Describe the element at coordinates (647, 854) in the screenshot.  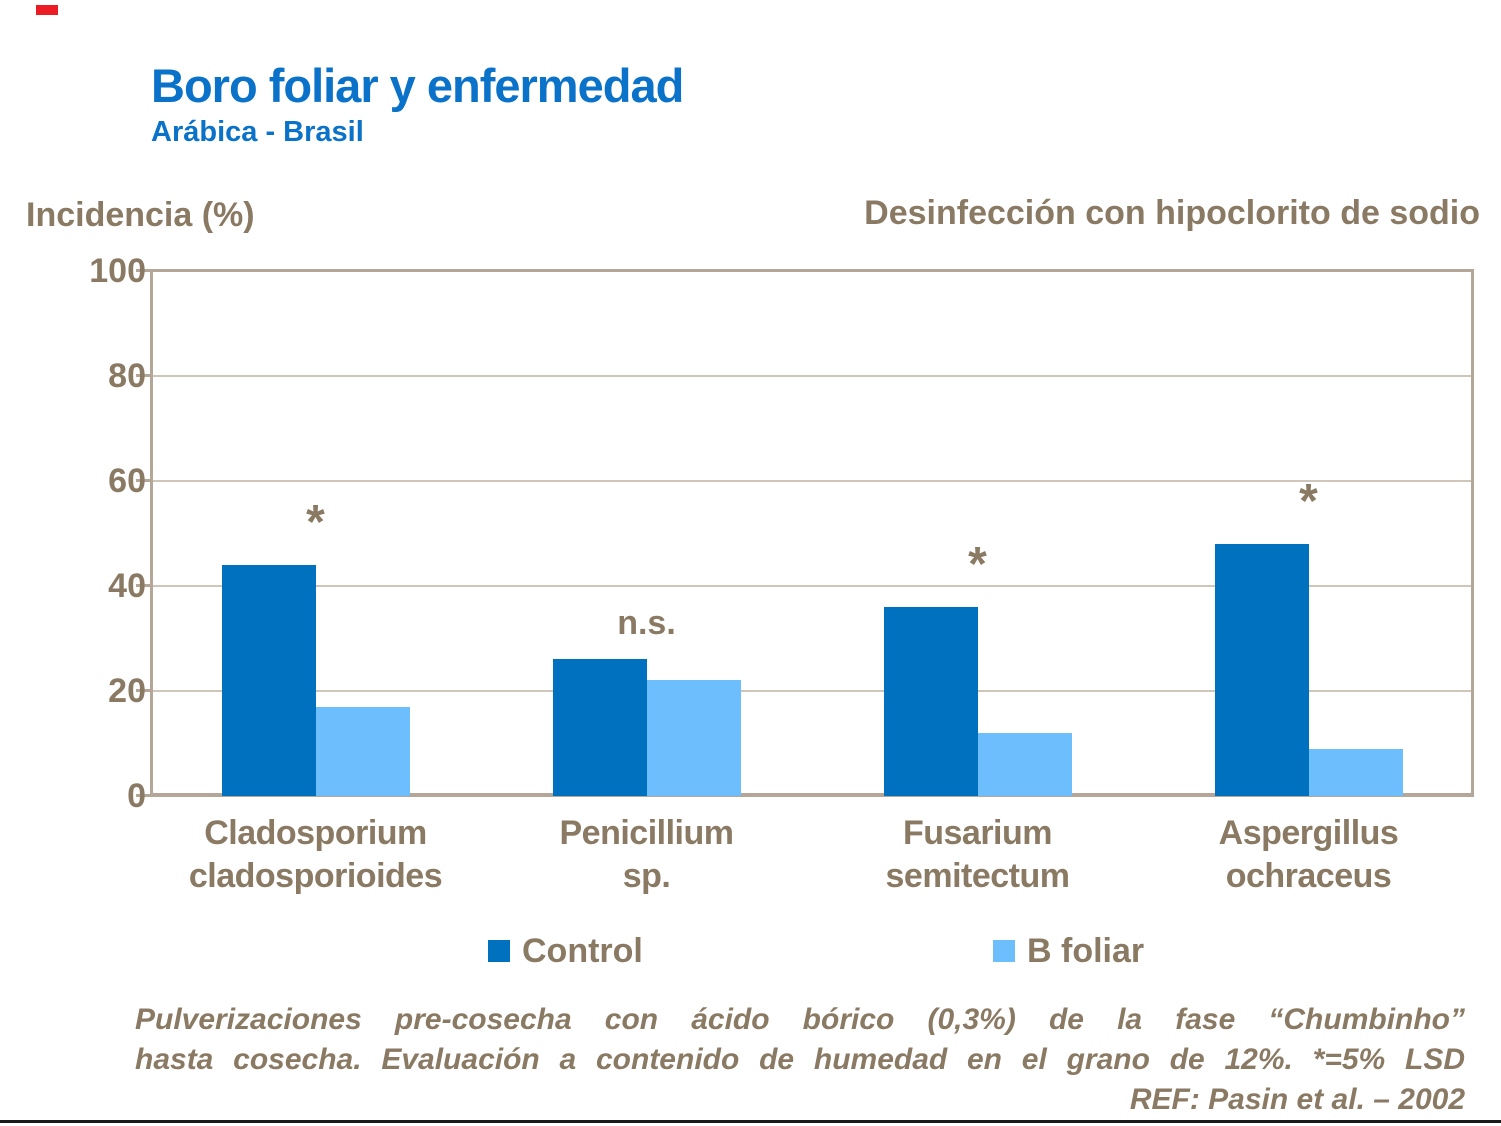
I see `category-label: Penicillium sp.` at that location.